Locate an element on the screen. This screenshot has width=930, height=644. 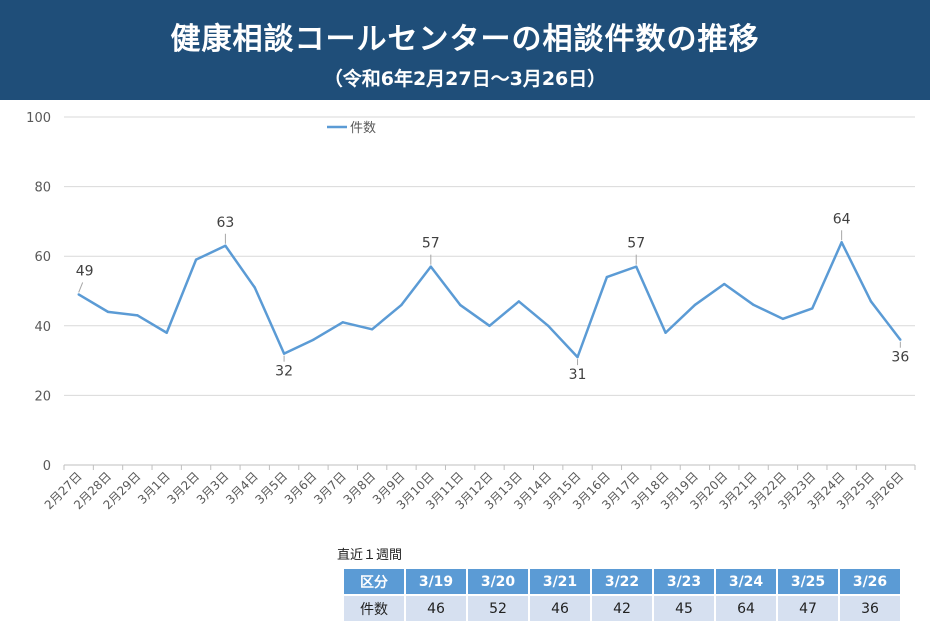
x-tick-label: 3月8日 is located at coordinates (360, 488).